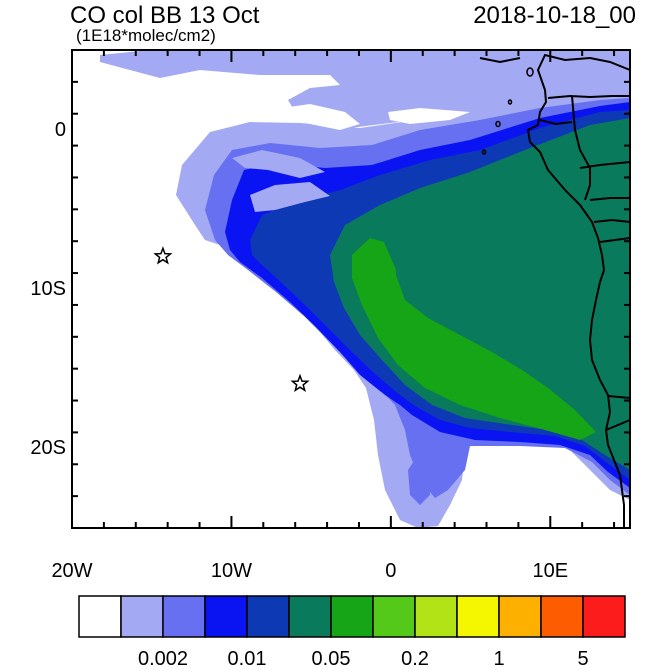  Describe the element at coordinates (550, 571) in the screenshot. I see `longitude-label: 10E` at that location.